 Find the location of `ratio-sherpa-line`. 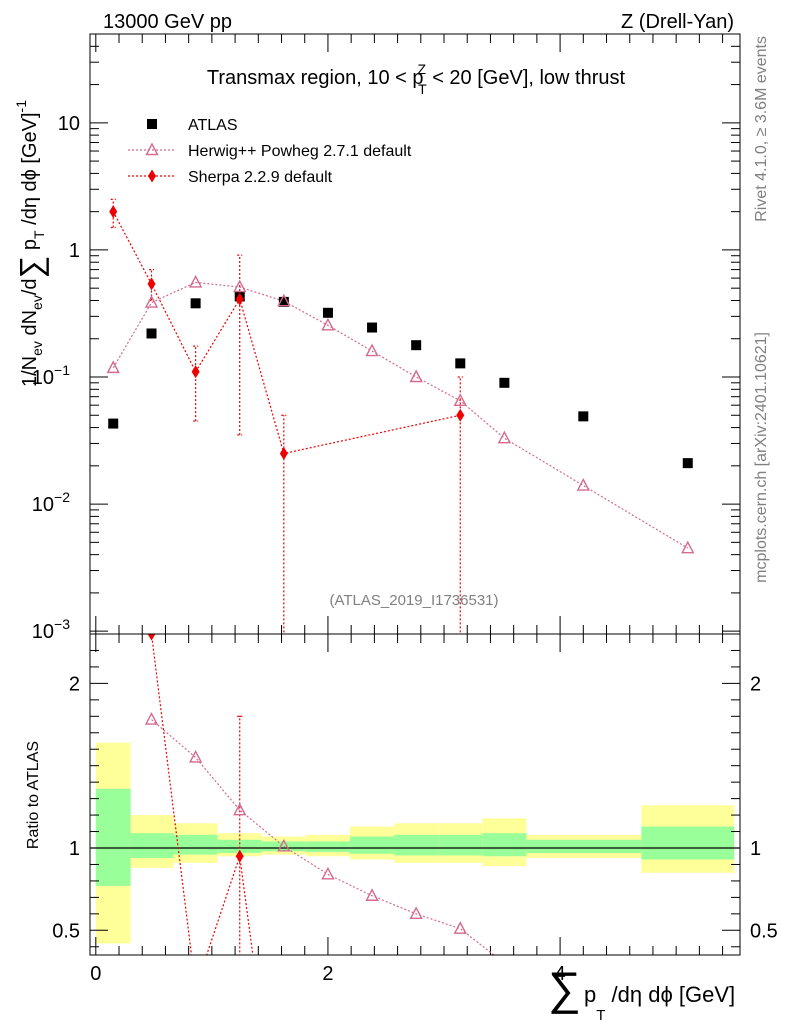

ratio-sherpa-line is located at coordinates (202, 794).